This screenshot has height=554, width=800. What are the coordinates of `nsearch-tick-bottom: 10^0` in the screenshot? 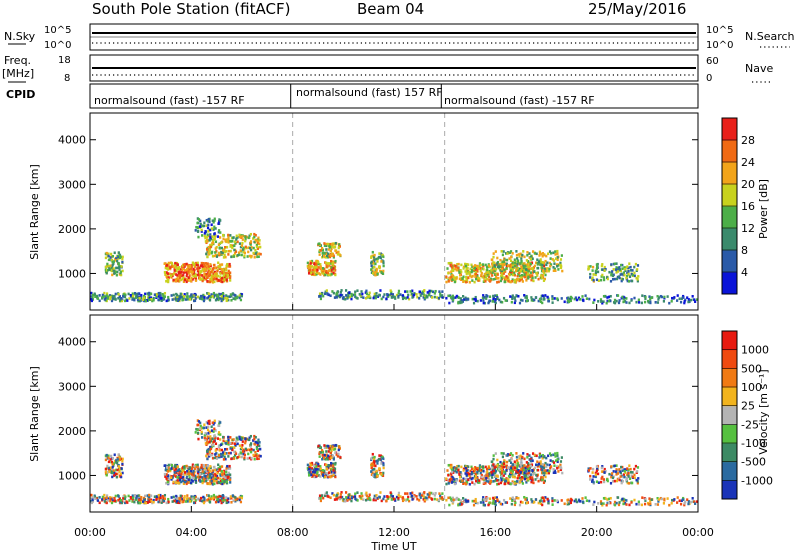 It's located at (719, 45).